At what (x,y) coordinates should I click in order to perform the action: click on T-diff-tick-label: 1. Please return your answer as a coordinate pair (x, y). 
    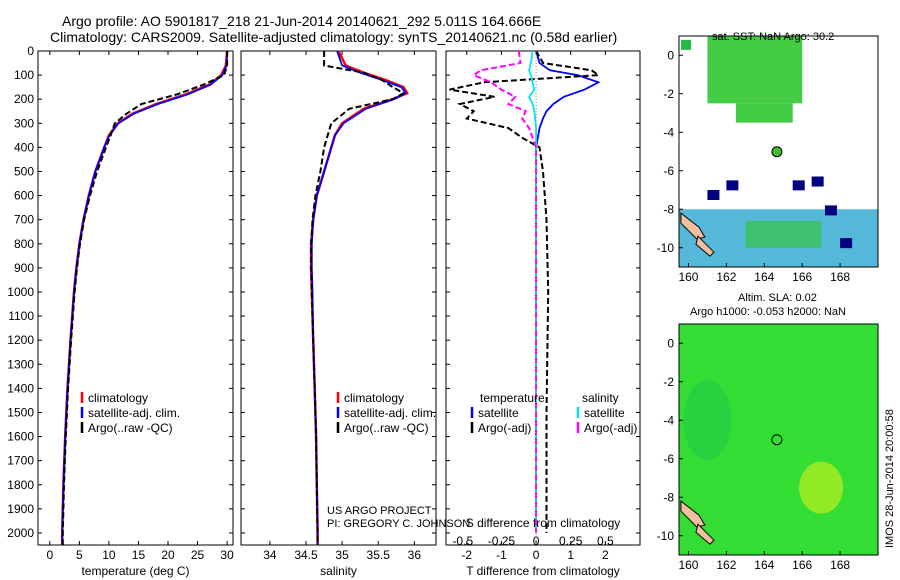
    Looking at the image, I should click on (570, 555).